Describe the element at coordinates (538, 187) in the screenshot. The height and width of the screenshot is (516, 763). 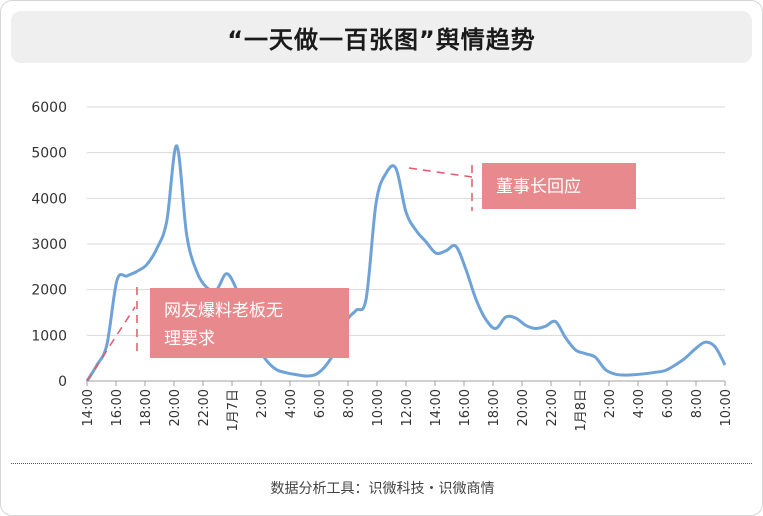
I see `annotation-text-2: 董事长回应` at that location.